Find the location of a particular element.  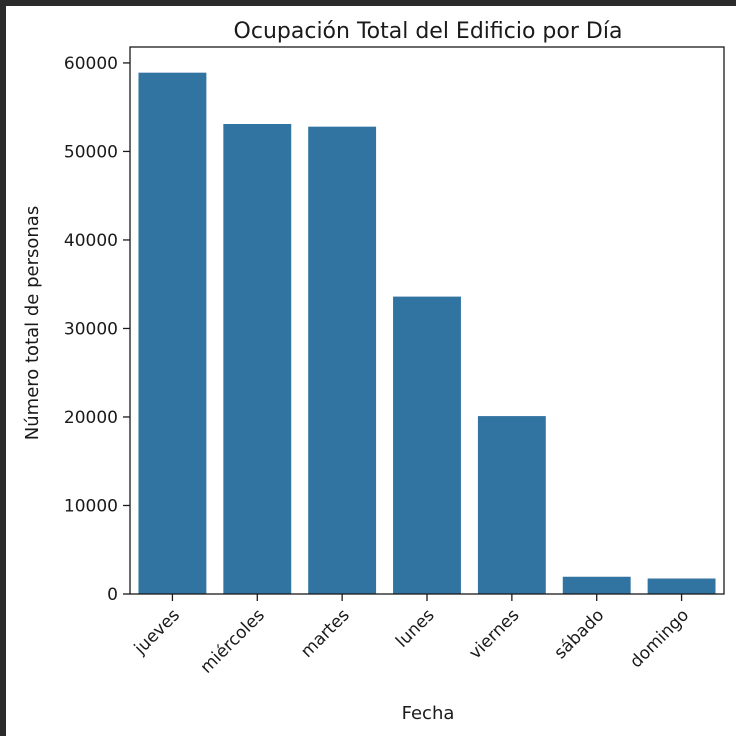

y-axis-label: Número total de personas is located at coordinates (32, 323).